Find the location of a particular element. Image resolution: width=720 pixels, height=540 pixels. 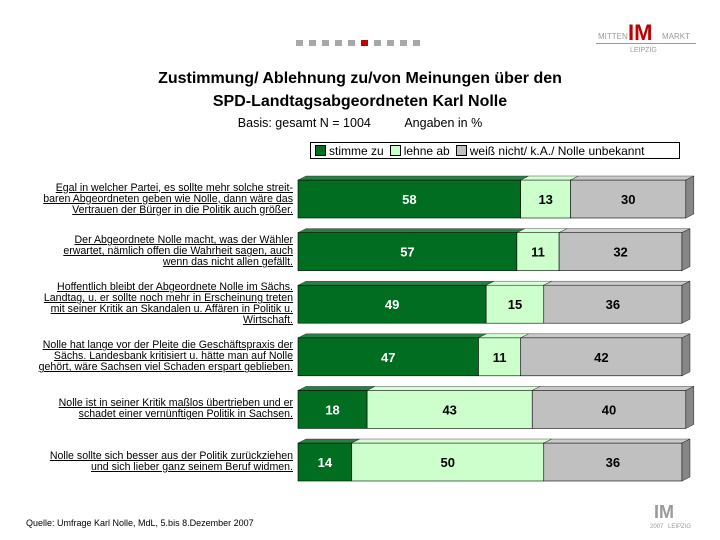

data-label: 42 is located at coordinates (601, 357).